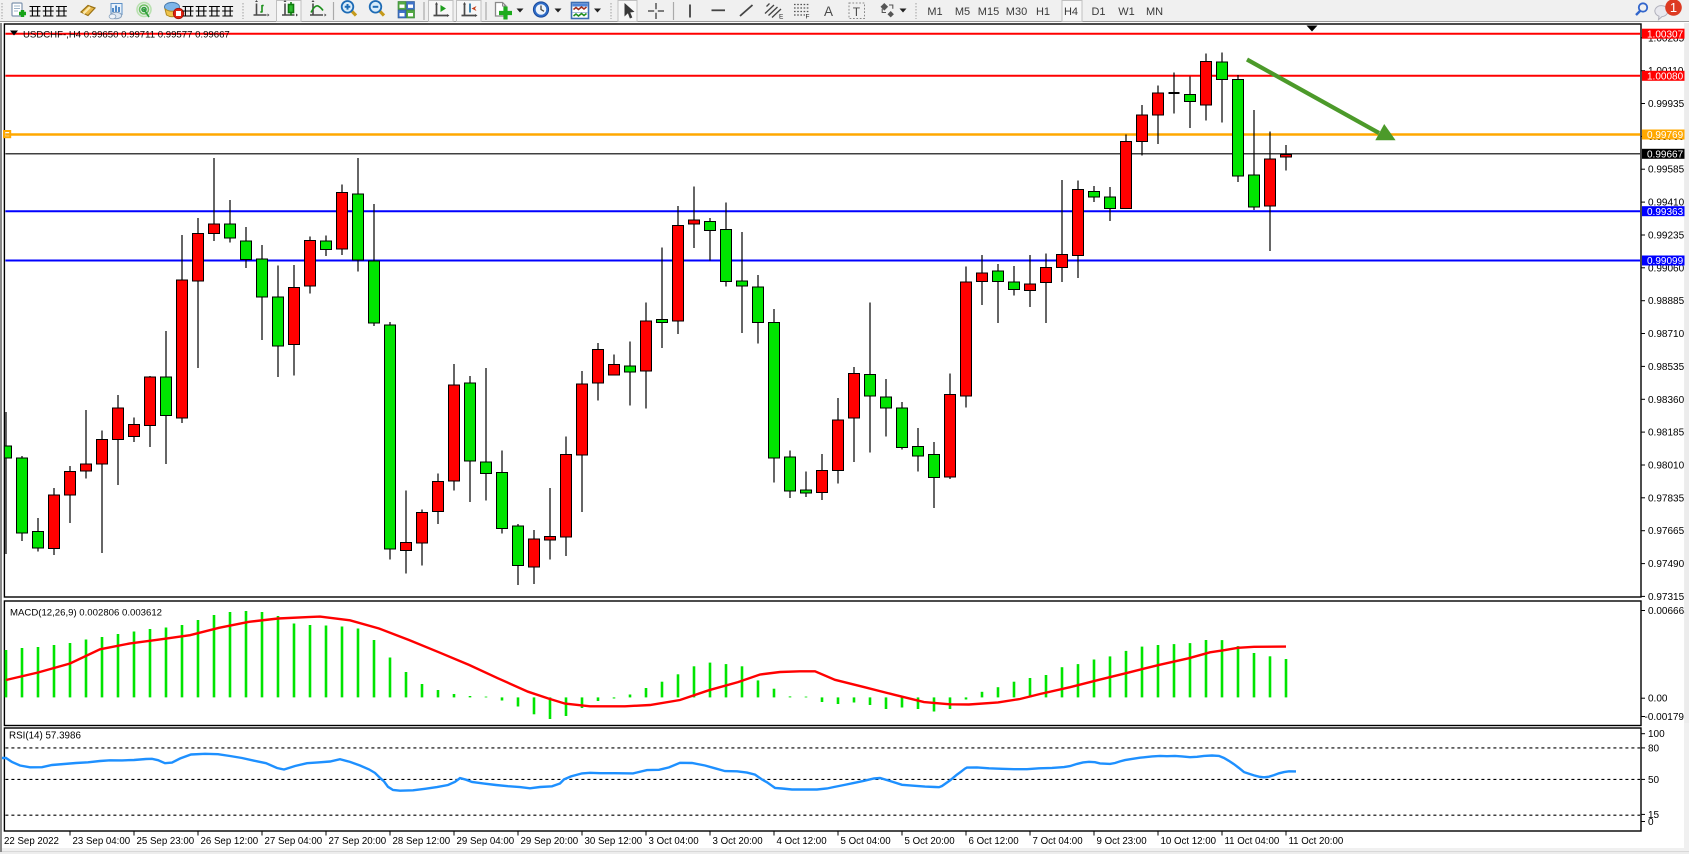  Describe the element at coordinates (1666, 433) in the screenshot. I see `svg-text: 0.98185` at that location.